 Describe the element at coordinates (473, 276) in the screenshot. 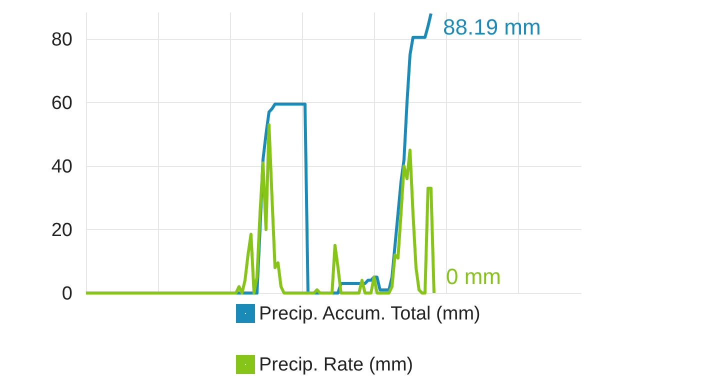

I see `annotation: 0 mm` at that location.